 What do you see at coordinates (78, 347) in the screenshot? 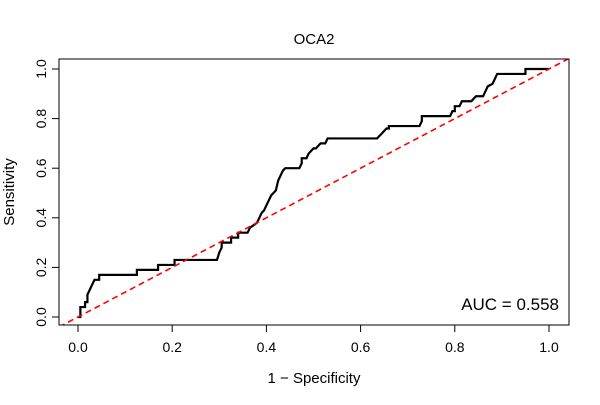
I see `x-tick-label: 0.0` at bounding box center [78, 347].